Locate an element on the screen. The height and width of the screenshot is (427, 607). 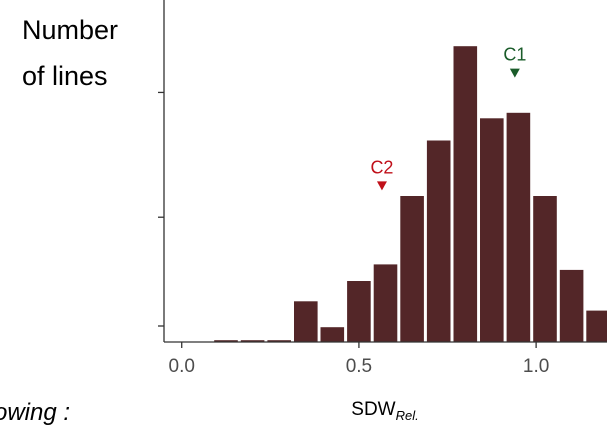
cropped-handwritten-text: owing : is located at coordinates (35, 412).